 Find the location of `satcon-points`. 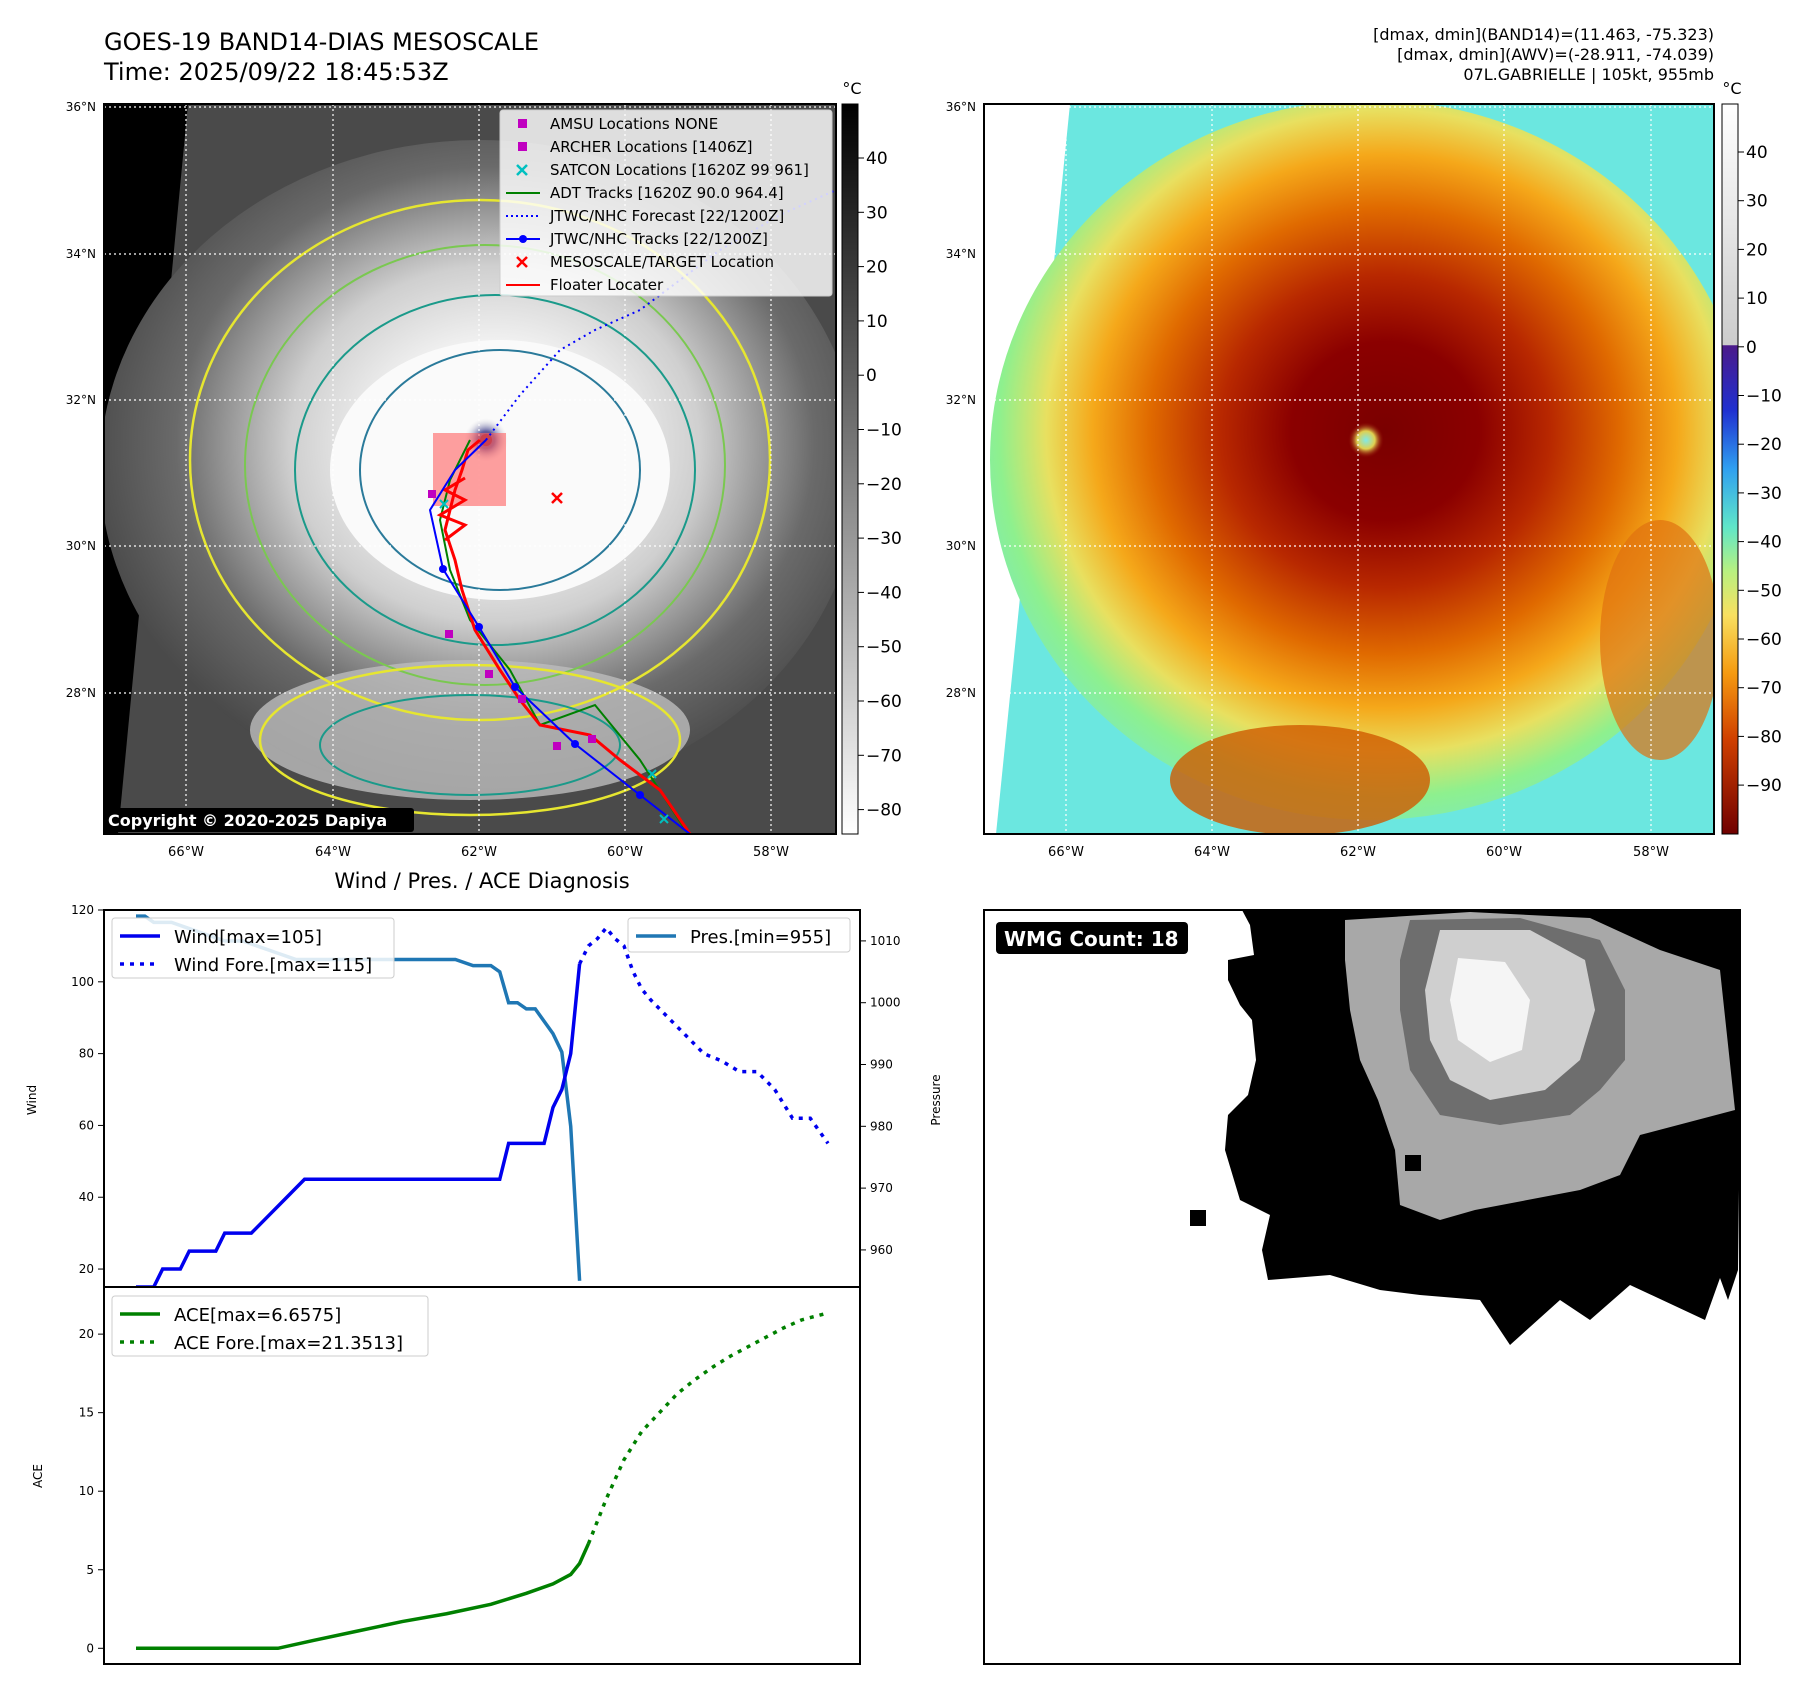

satcon-points is located at coordinates (554, 661).